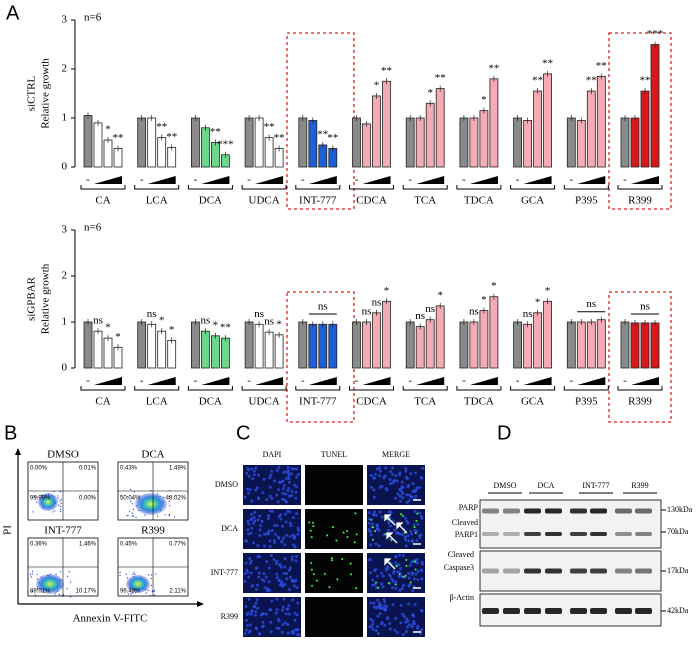 Image resolution: width=700 pixels, height=653 pixels. Describe the element at coordinates (130, 499) in the screenshot. I see `quadrant-percent: 50.04%` at that location.